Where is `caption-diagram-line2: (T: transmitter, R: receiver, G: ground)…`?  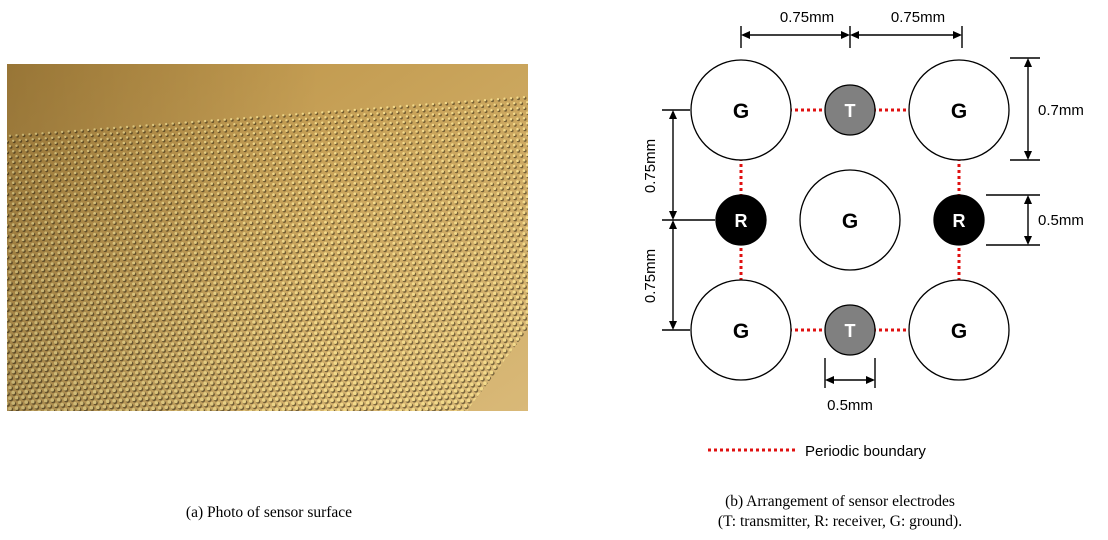 caption-diagram-line2: (T: transmitter, R: receiver, G: ground)… is located at coordinates (840, 521).